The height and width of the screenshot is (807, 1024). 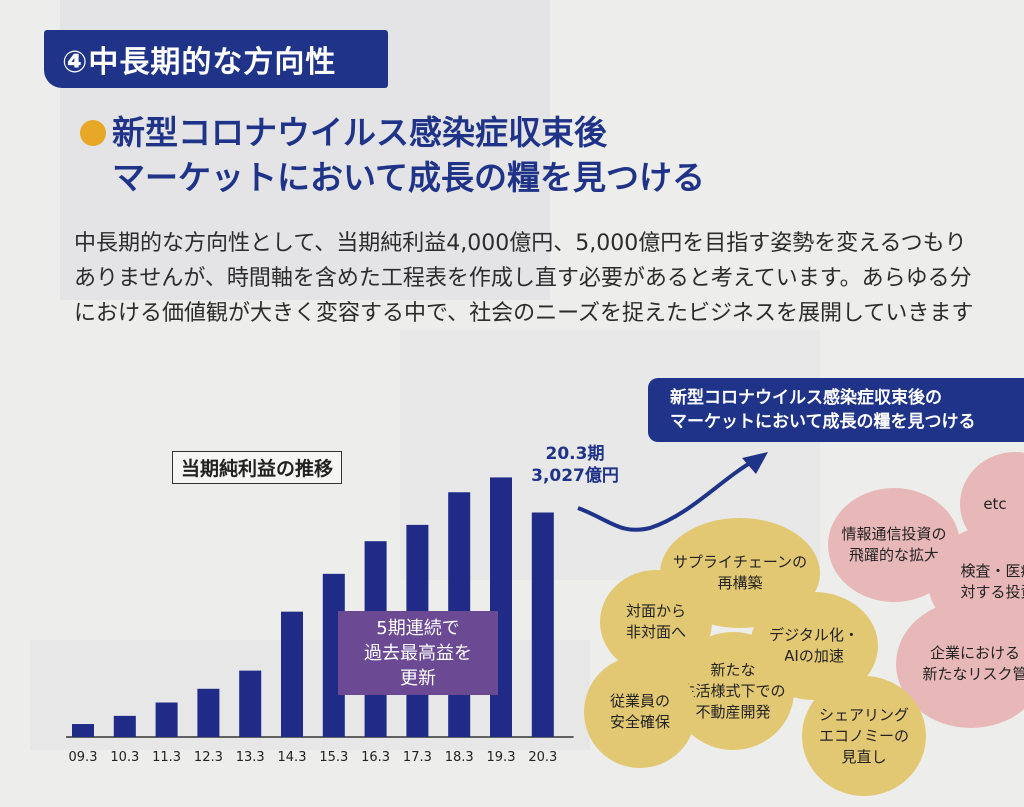 I want to click on bubble-line: シェアリング, so click(x=863, y=714).